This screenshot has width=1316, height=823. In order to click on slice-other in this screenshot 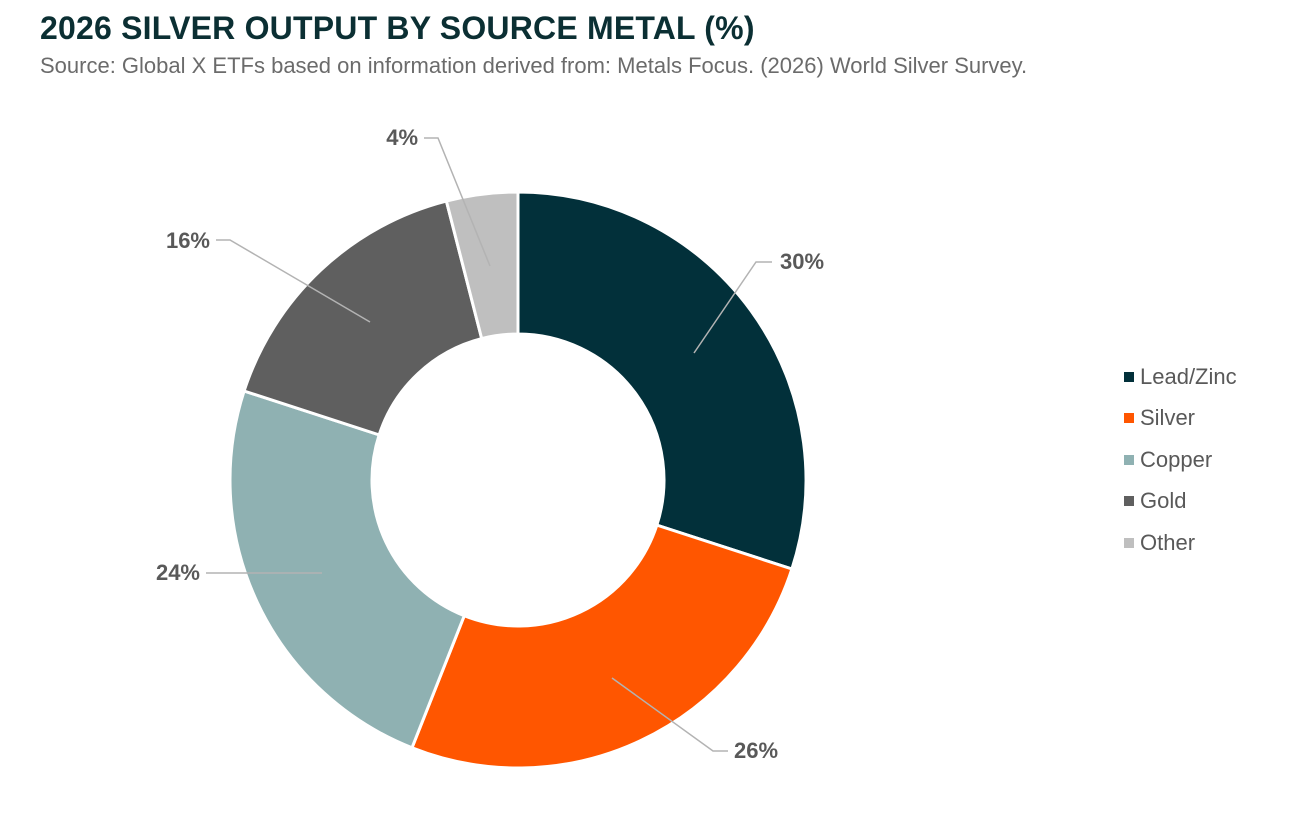, I will do `click(482, 265)`.